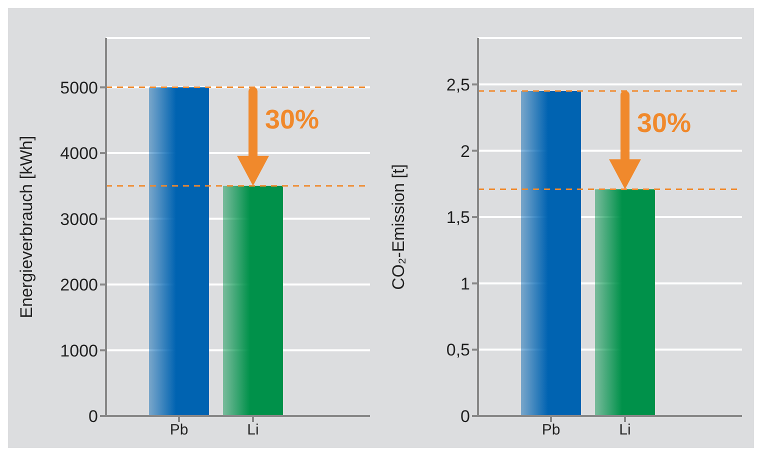 The image size is (762, 456). I want to click on y-axis-title: Energieverbrauch [kWh], so click(26, 227).